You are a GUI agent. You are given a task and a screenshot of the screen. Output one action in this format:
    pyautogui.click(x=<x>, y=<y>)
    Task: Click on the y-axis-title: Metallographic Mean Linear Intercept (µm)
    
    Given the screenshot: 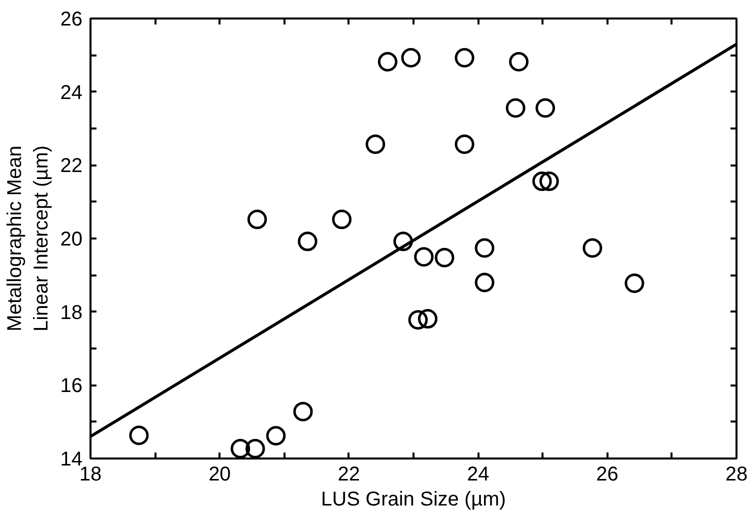 What is the action you would take?
    pyautogui.click(x=28, y=238)
    